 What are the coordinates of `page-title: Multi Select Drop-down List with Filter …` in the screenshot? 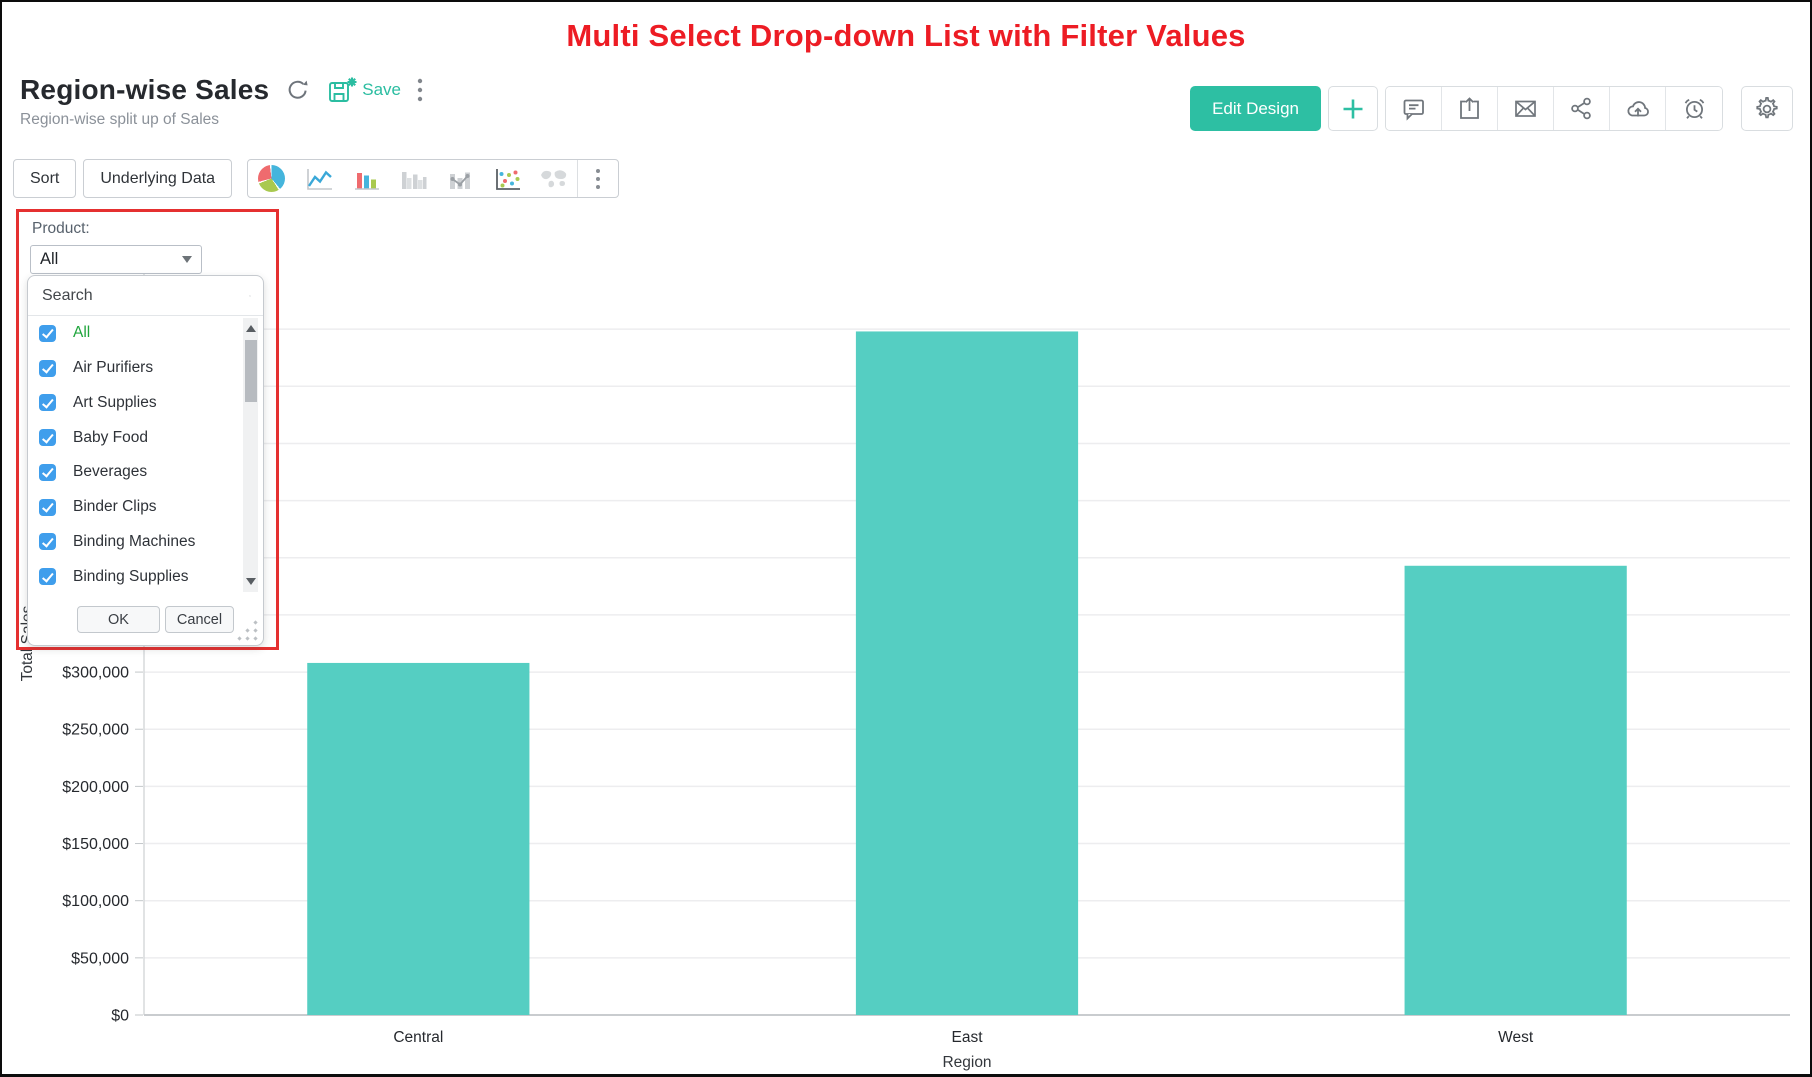 It's located at (906, 35).